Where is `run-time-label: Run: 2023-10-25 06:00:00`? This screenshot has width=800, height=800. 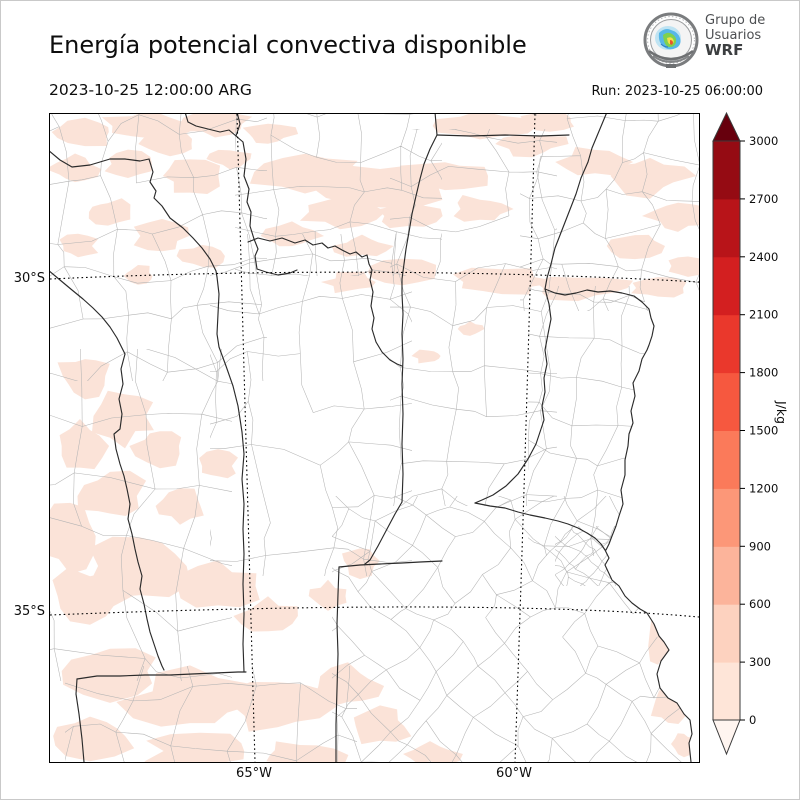 run-time-label: Run: 2023-10-25 06:00:00 is located at coordinates (677, 91).